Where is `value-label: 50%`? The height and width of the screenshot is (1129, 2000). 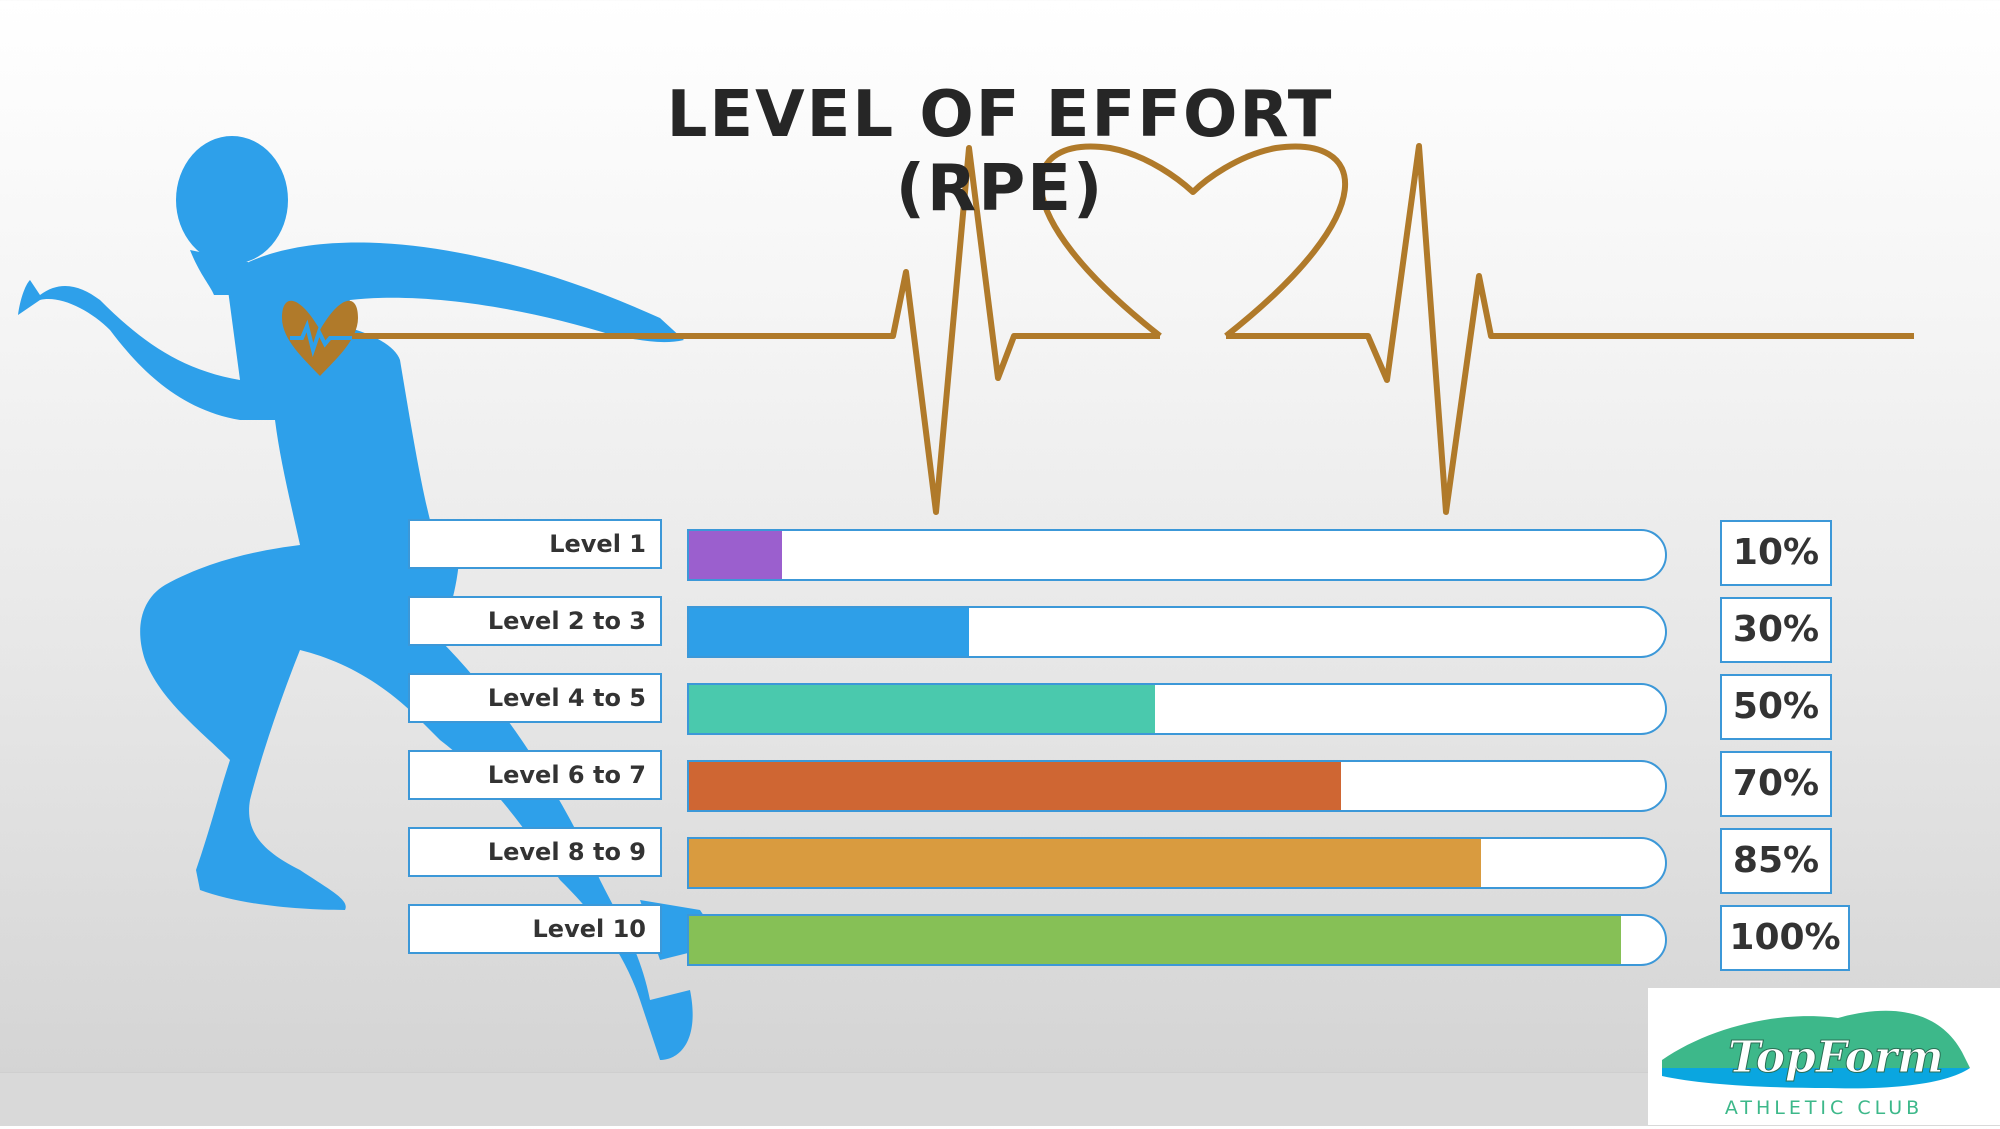
value-label: 50% is located at coordinates (1776, 707).